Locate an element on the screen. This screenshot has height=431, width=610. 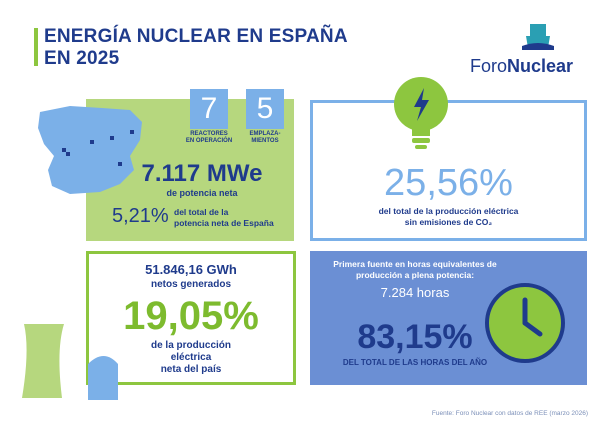
hours-share-value: 83,15% is located at coordinates (415, 337).